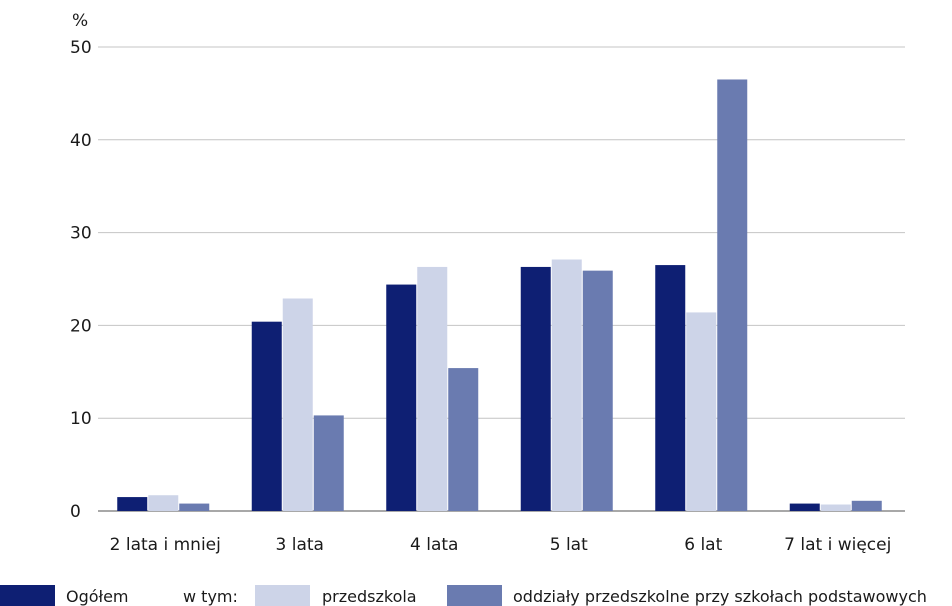  I want to click on x-tick-label: 7 lat i więcej, so click(837, 545).